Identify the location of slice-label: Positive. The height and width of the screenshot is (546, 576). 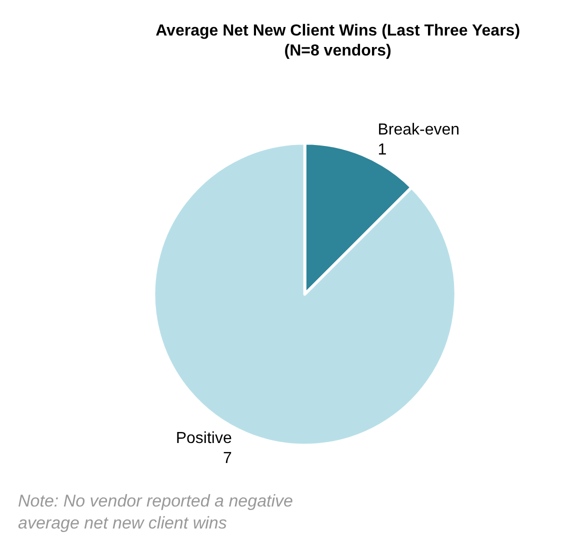
(204, 439).